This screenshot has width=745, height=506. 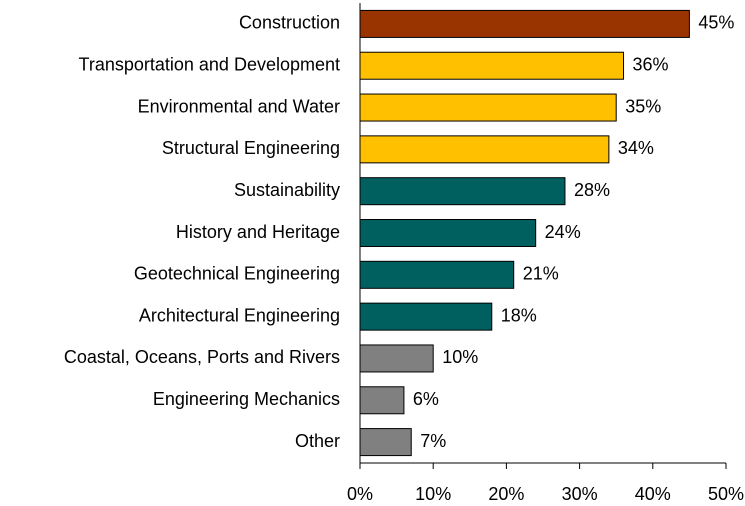 I want to click on x-tick-label: 30%, so click(x=580, y=494).